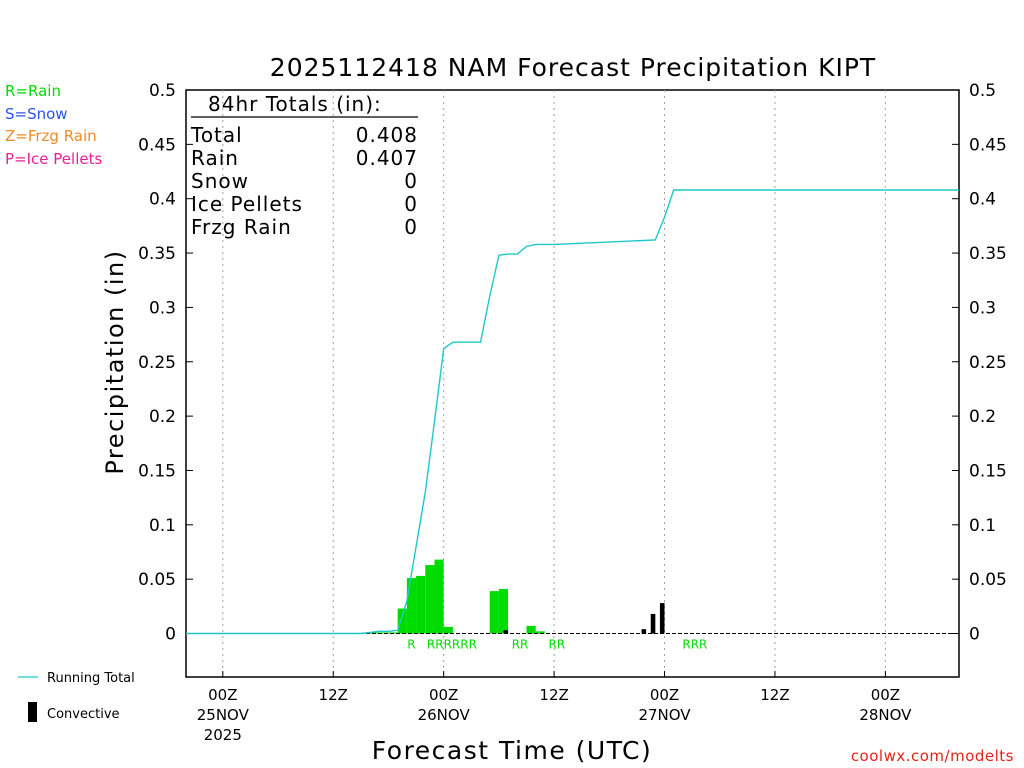 The height and width of the screenshot is (768, 1024). Describe the element at coordinates (157, 580) in the screenshot. I see `y-tick-label-left: 0.05` at that location.